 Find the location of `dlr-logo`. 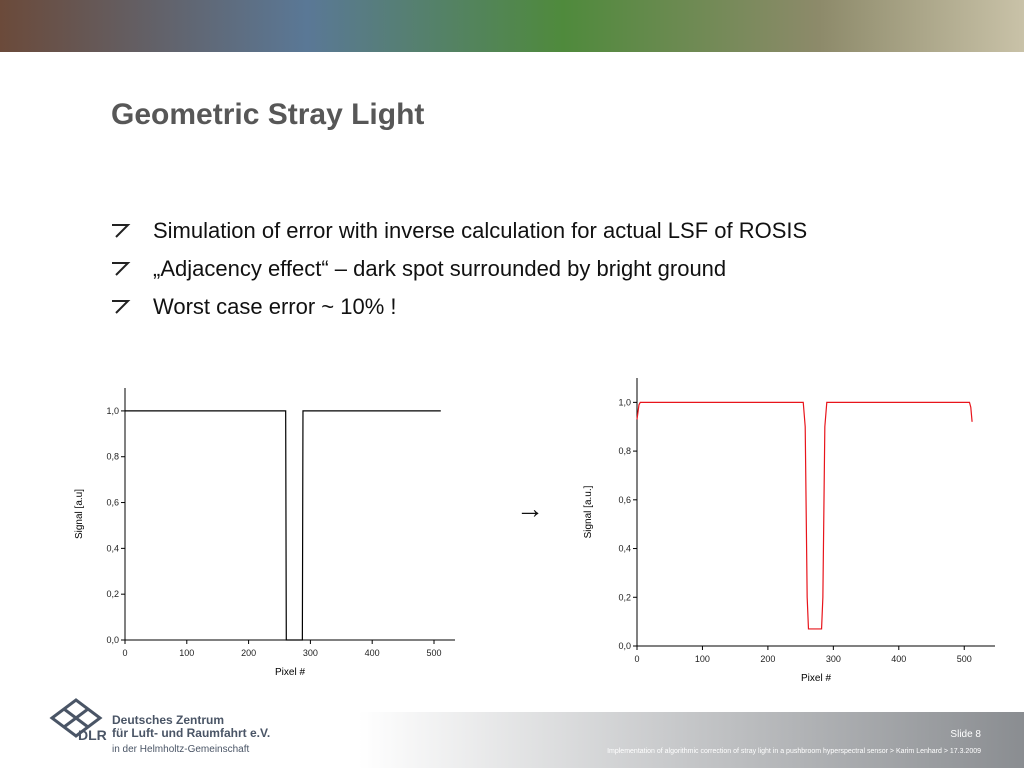

dlr-logo is located at coordinates (76, 718).